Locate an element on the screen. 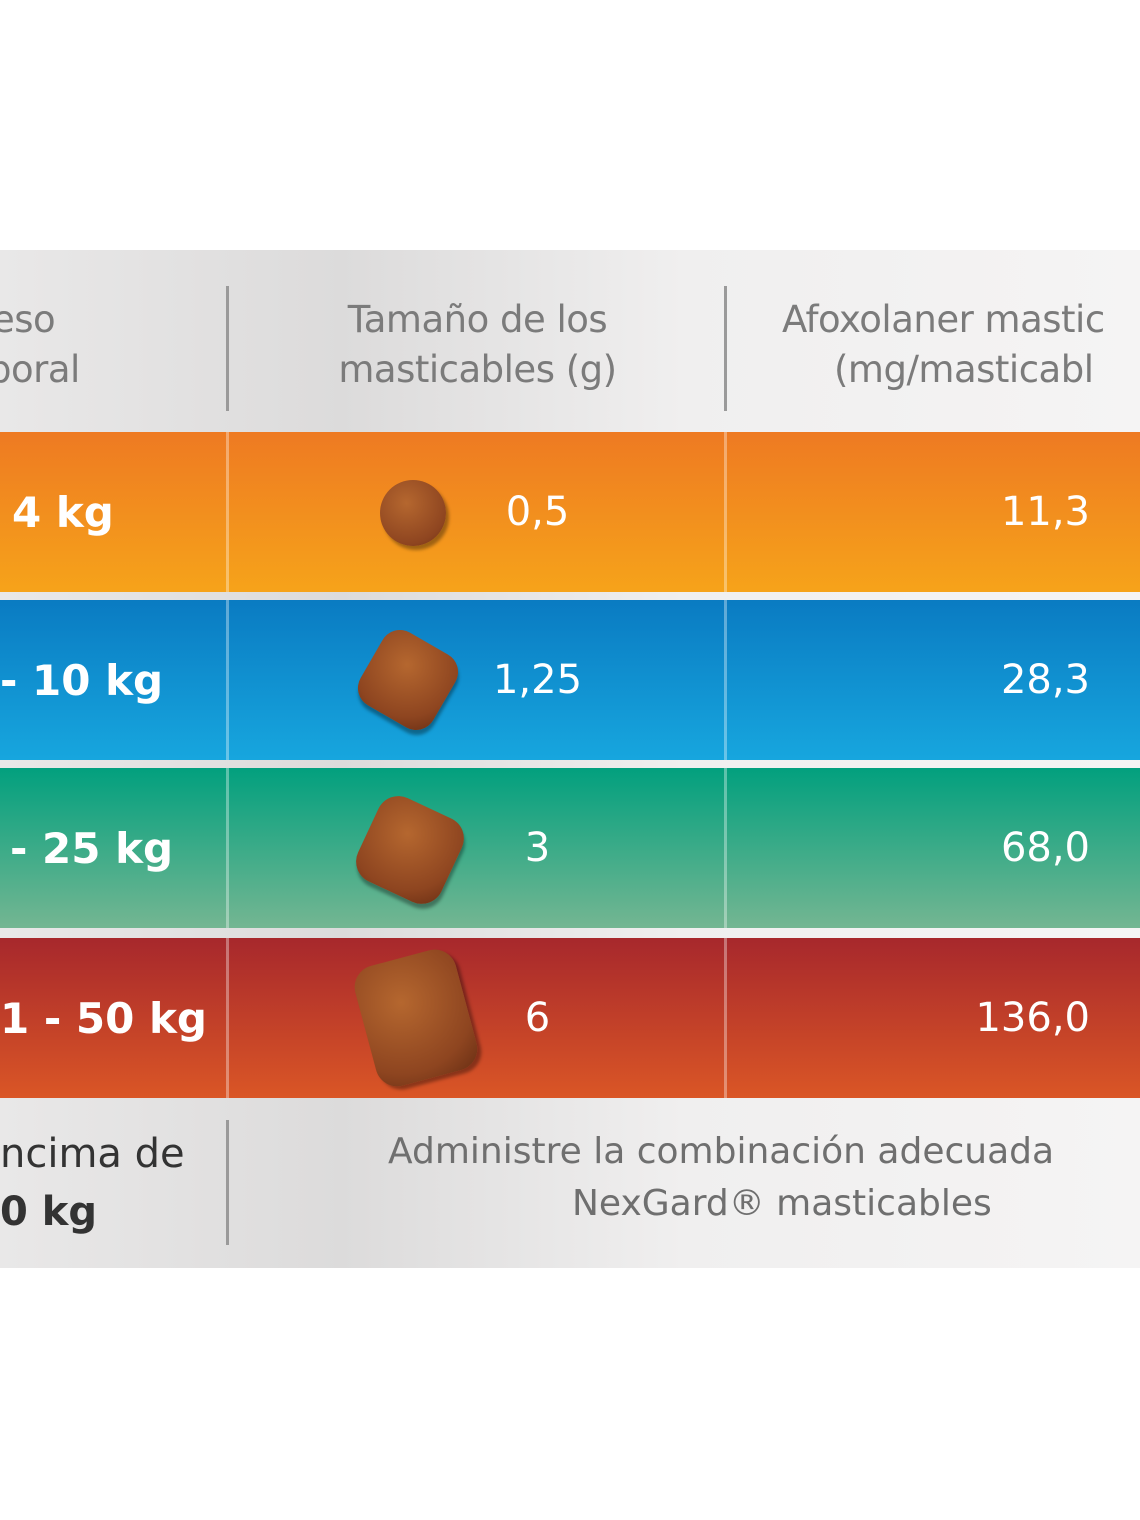 This screenshot has height=1520, width=1140. chew-size: 6 is located at coordinates (537, 1018).